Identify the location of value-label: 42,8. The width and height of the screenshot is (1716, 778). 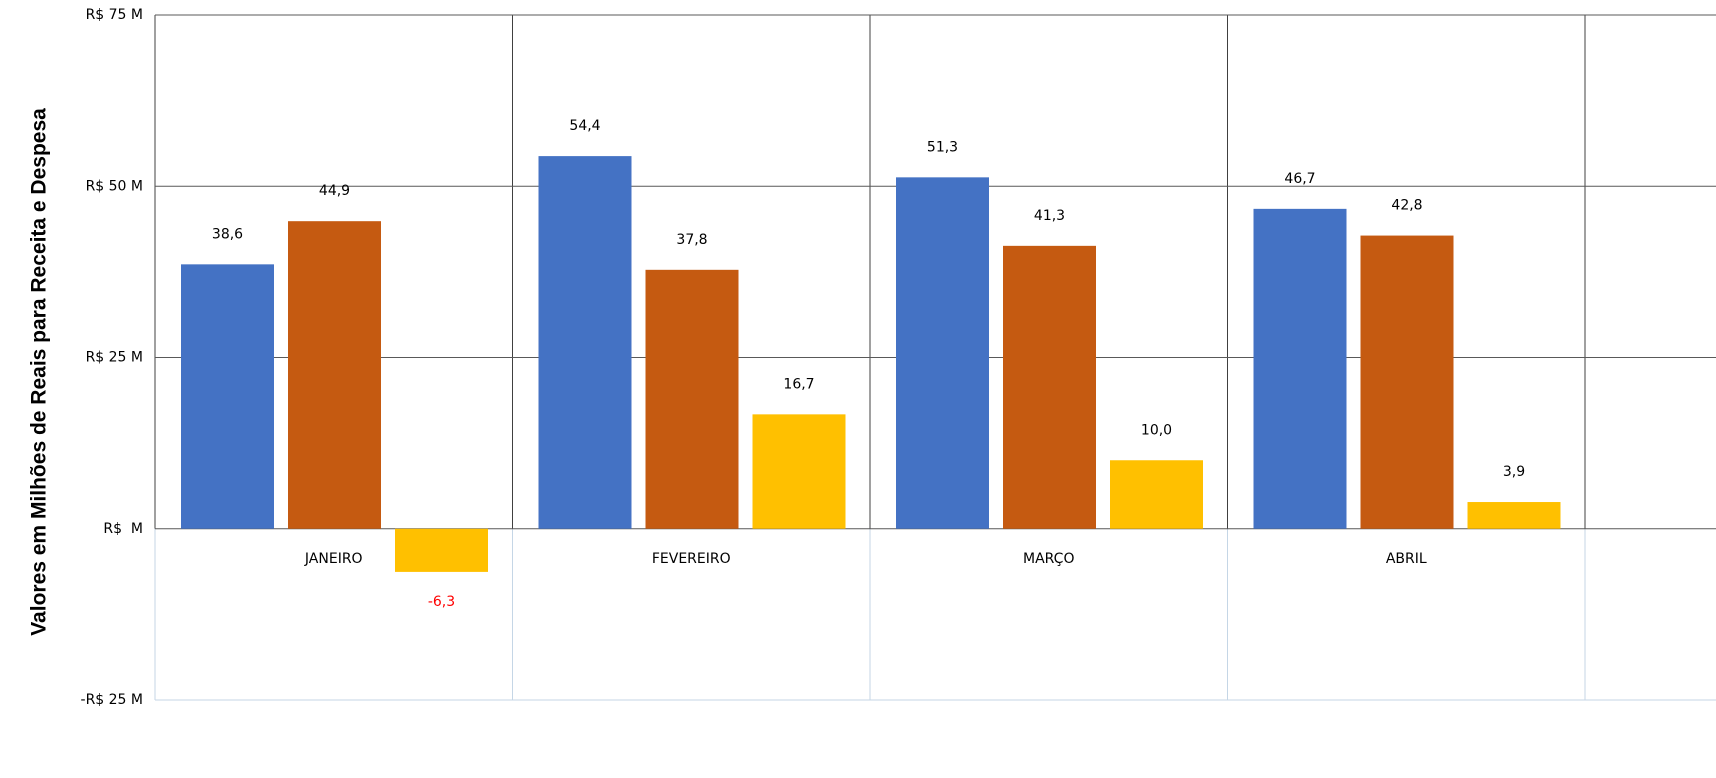
(1406, 206).